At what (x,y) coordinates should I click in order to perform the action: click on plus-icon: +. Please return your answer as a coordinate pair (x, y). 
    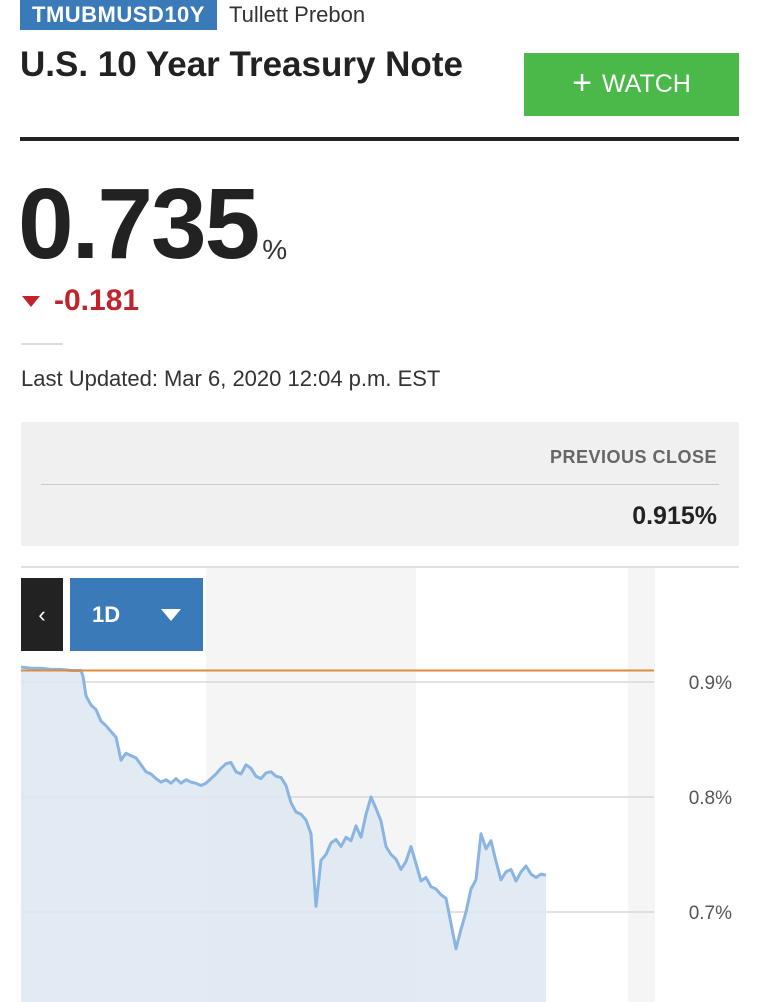
    Looking at the image, I should click on (582, 83).